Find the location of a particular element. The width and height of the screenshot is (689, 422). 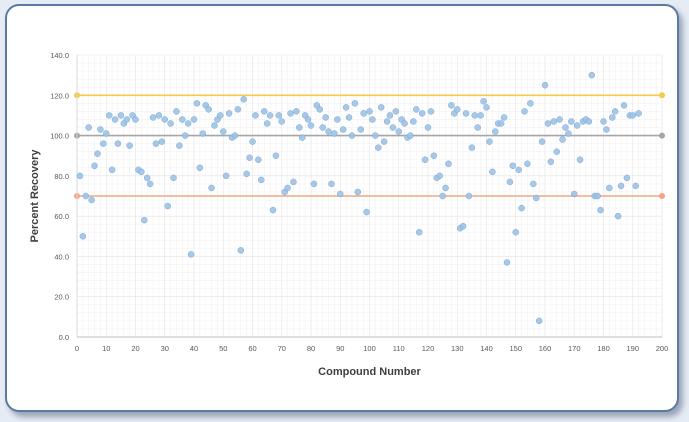

reference-line-marker is located at coordinates (662, 95).